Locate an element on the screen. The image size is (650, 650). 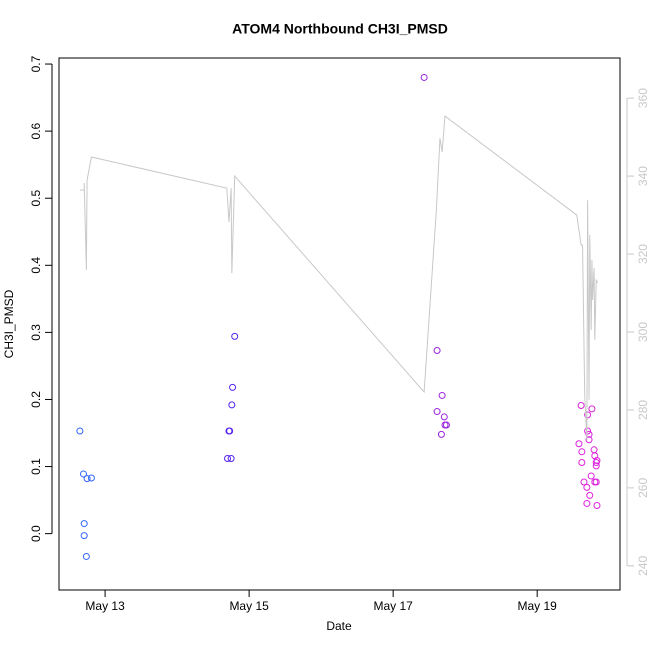
y-tick-label: 0.2 is located at coordinates (36, 399).